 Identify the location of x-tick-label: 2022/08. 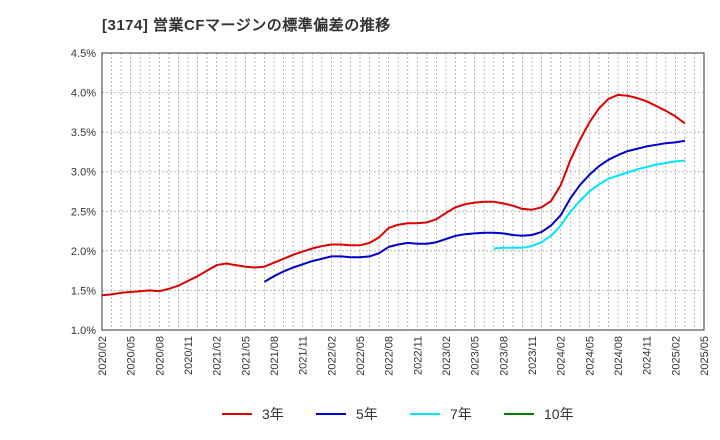
(390, 356).